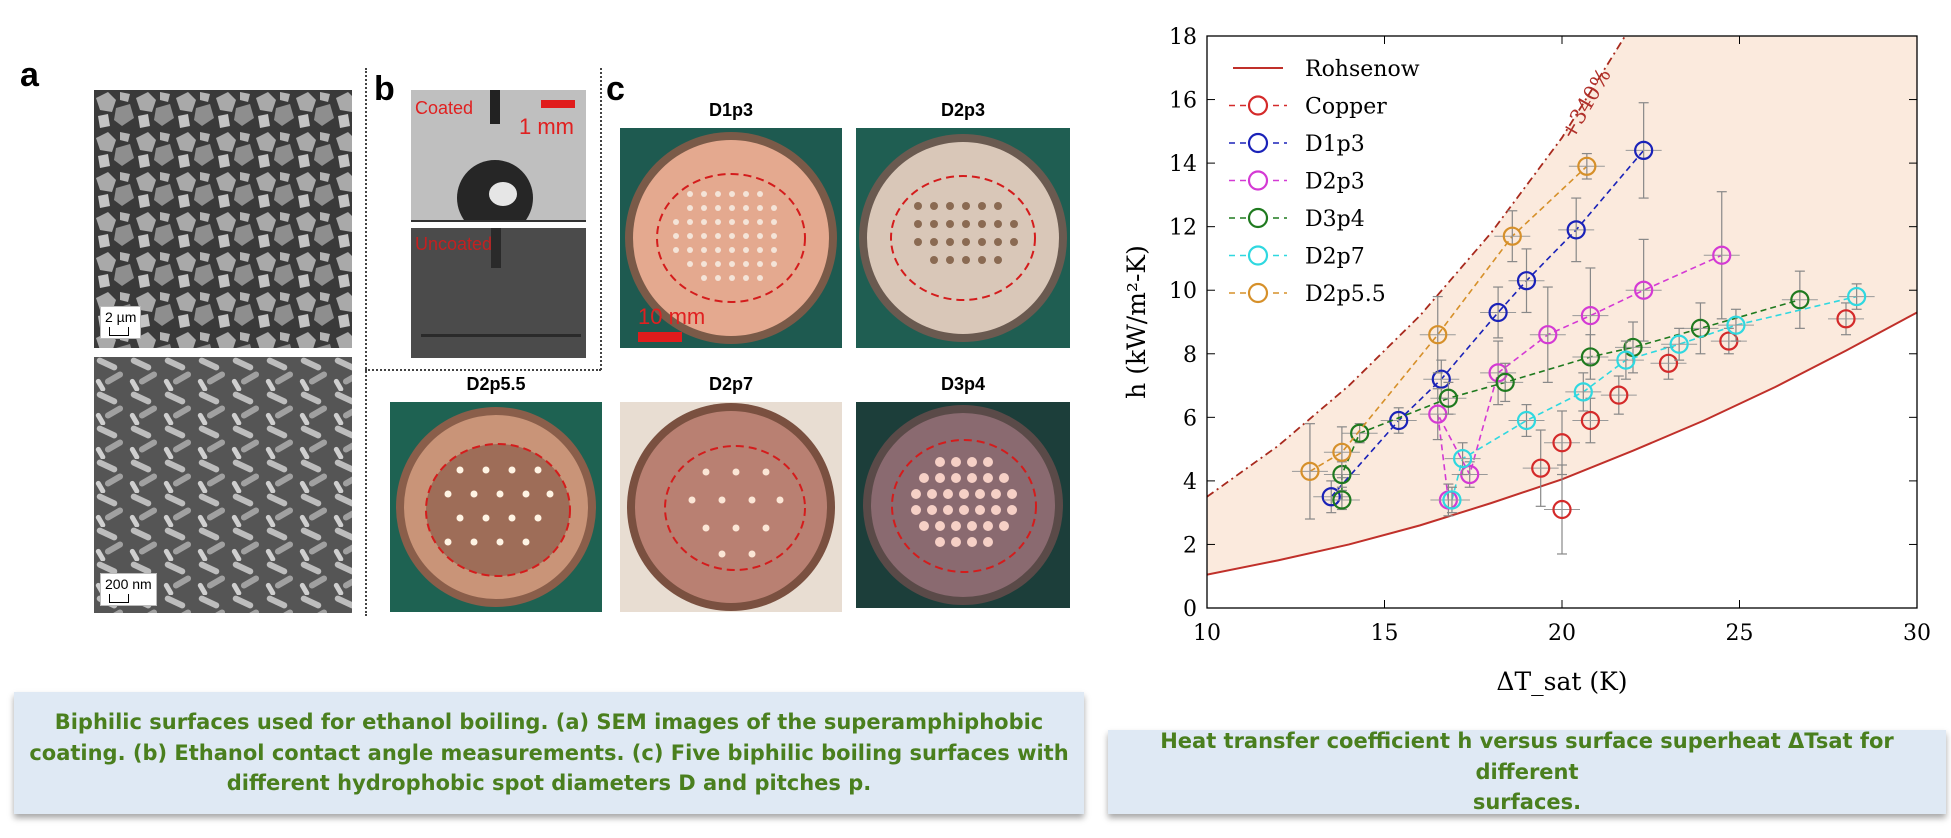 The height and width of the screenshot is (838, 1951). Describe the element at coordinates (730, 110) in the screenshot. I see `surface-title-d1p3: D1p3` at that location.